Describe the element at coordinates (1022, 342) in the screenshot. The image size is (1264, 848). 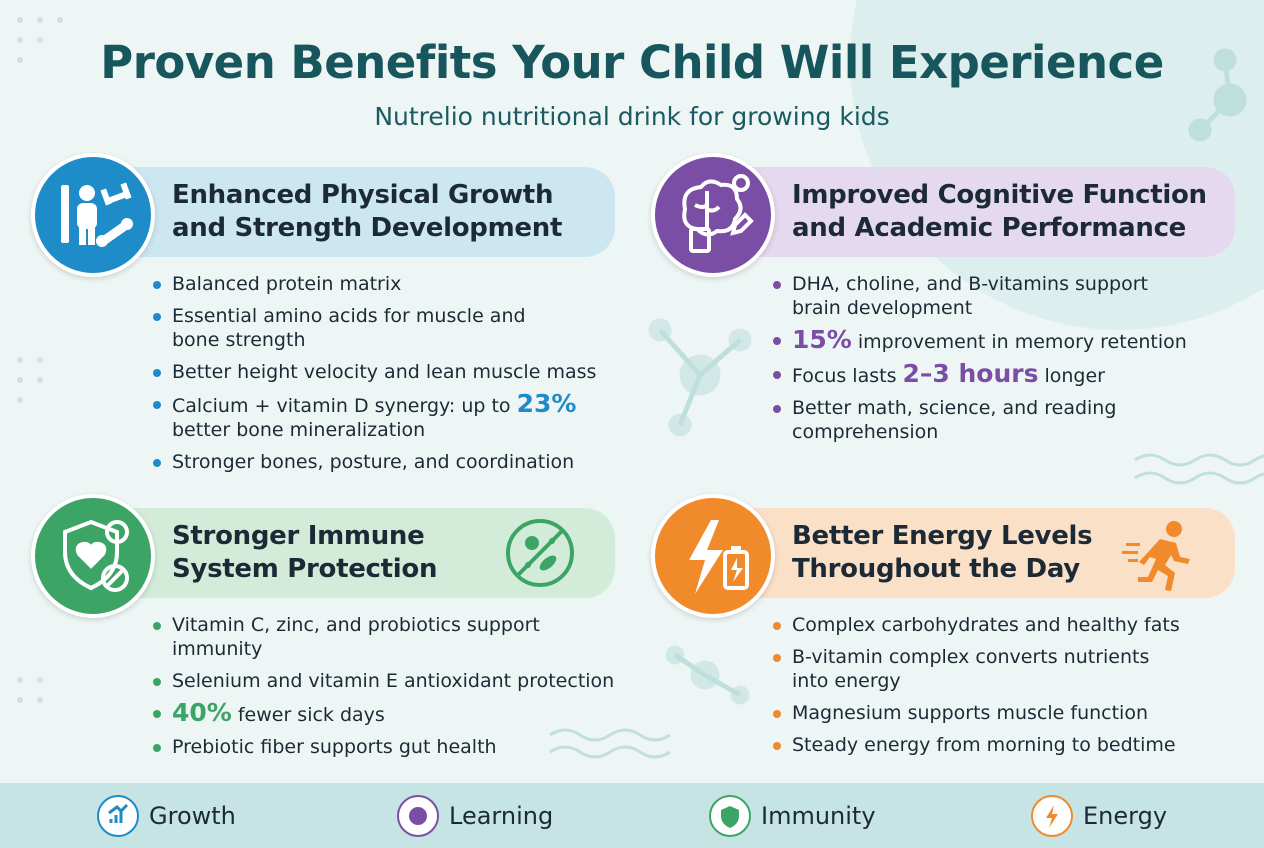
I see `bullet-text: improvement in memory retention` at that location.